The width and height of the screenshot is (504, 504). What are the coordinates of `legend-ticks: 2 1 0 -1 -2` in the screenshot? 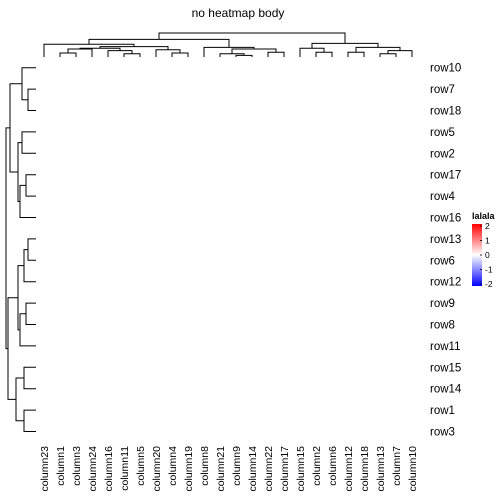 It's located at (486, 255).